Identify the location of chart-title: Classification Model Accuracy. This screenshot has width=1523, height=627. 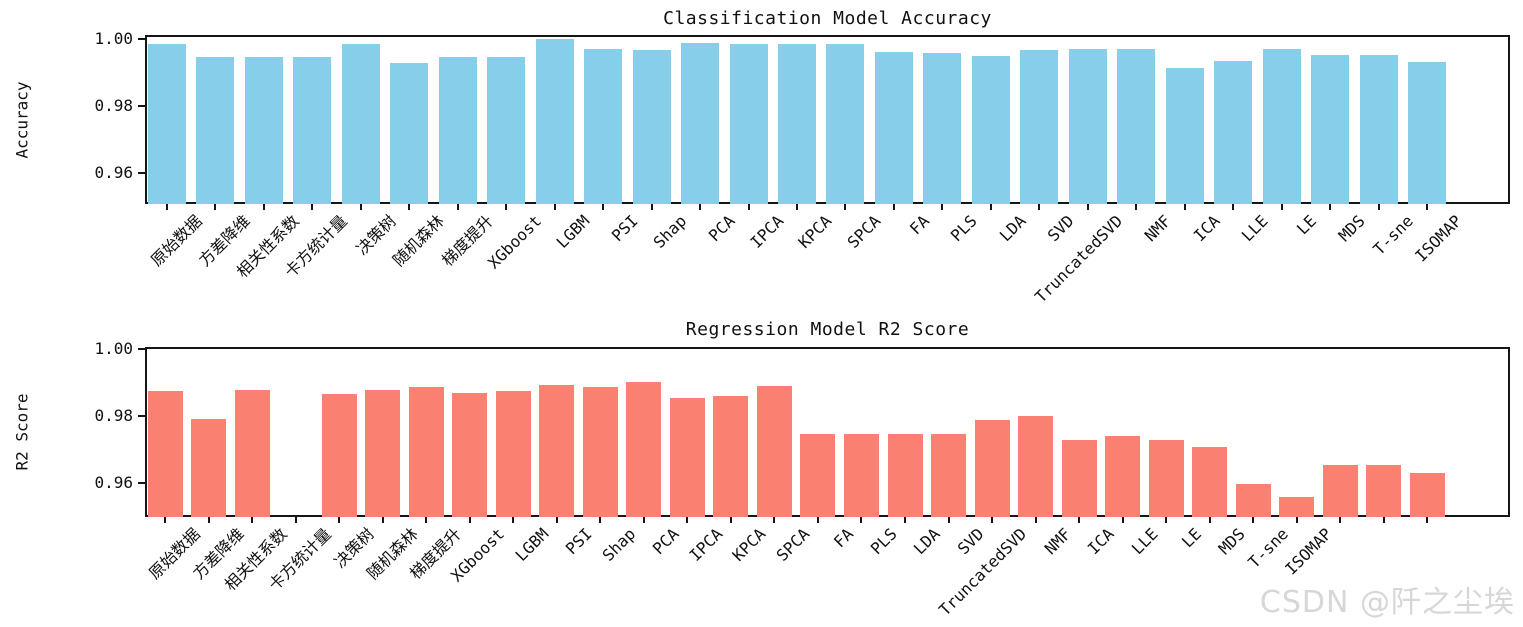
(827, 18).